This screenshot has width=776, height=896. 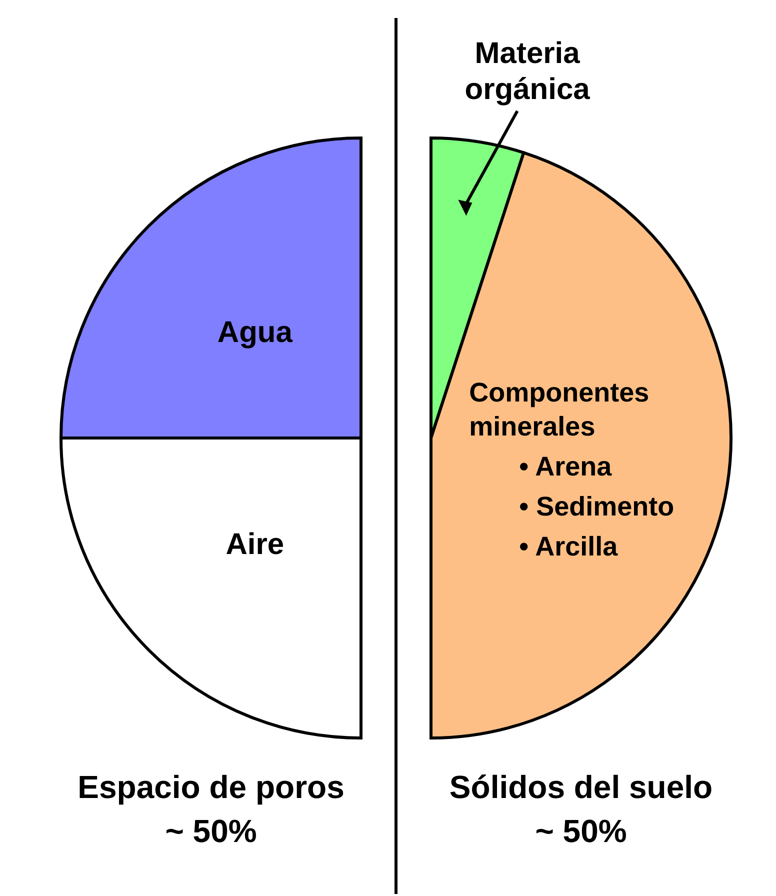 I want to click on slice-label: Materia orgánica, so click(x=527, y=71).